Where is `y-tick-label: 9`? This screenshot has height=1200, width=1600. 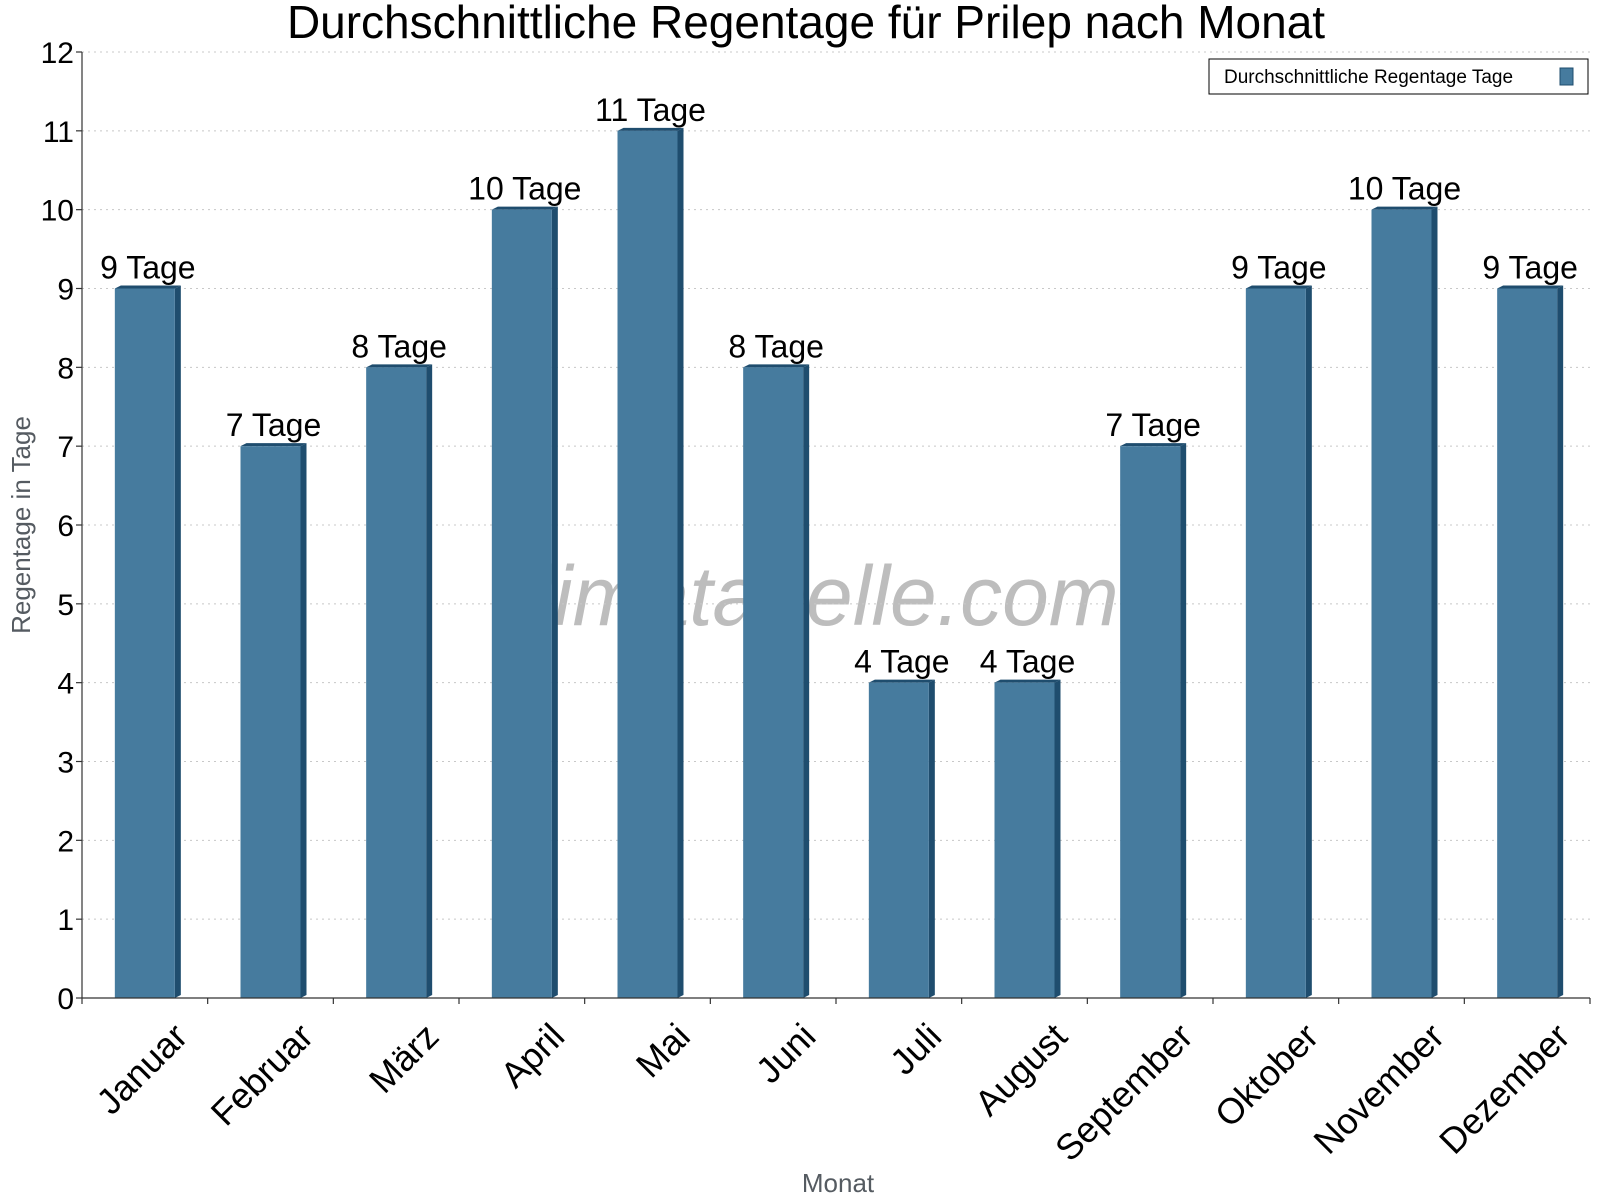
y-tick-label: 9 is located at coordinates (65, 290).